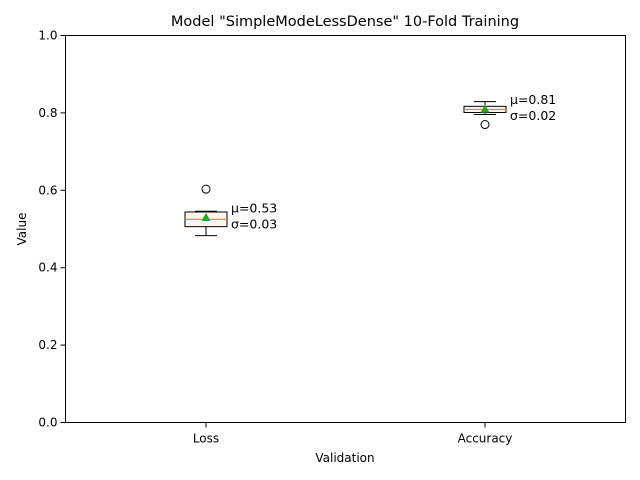 This screenshot has width=640, height=480. What do you see at coordinates (22, 229) in the screenshot?
I see `y-axis-label: Value` at bounding box center [22, 229].